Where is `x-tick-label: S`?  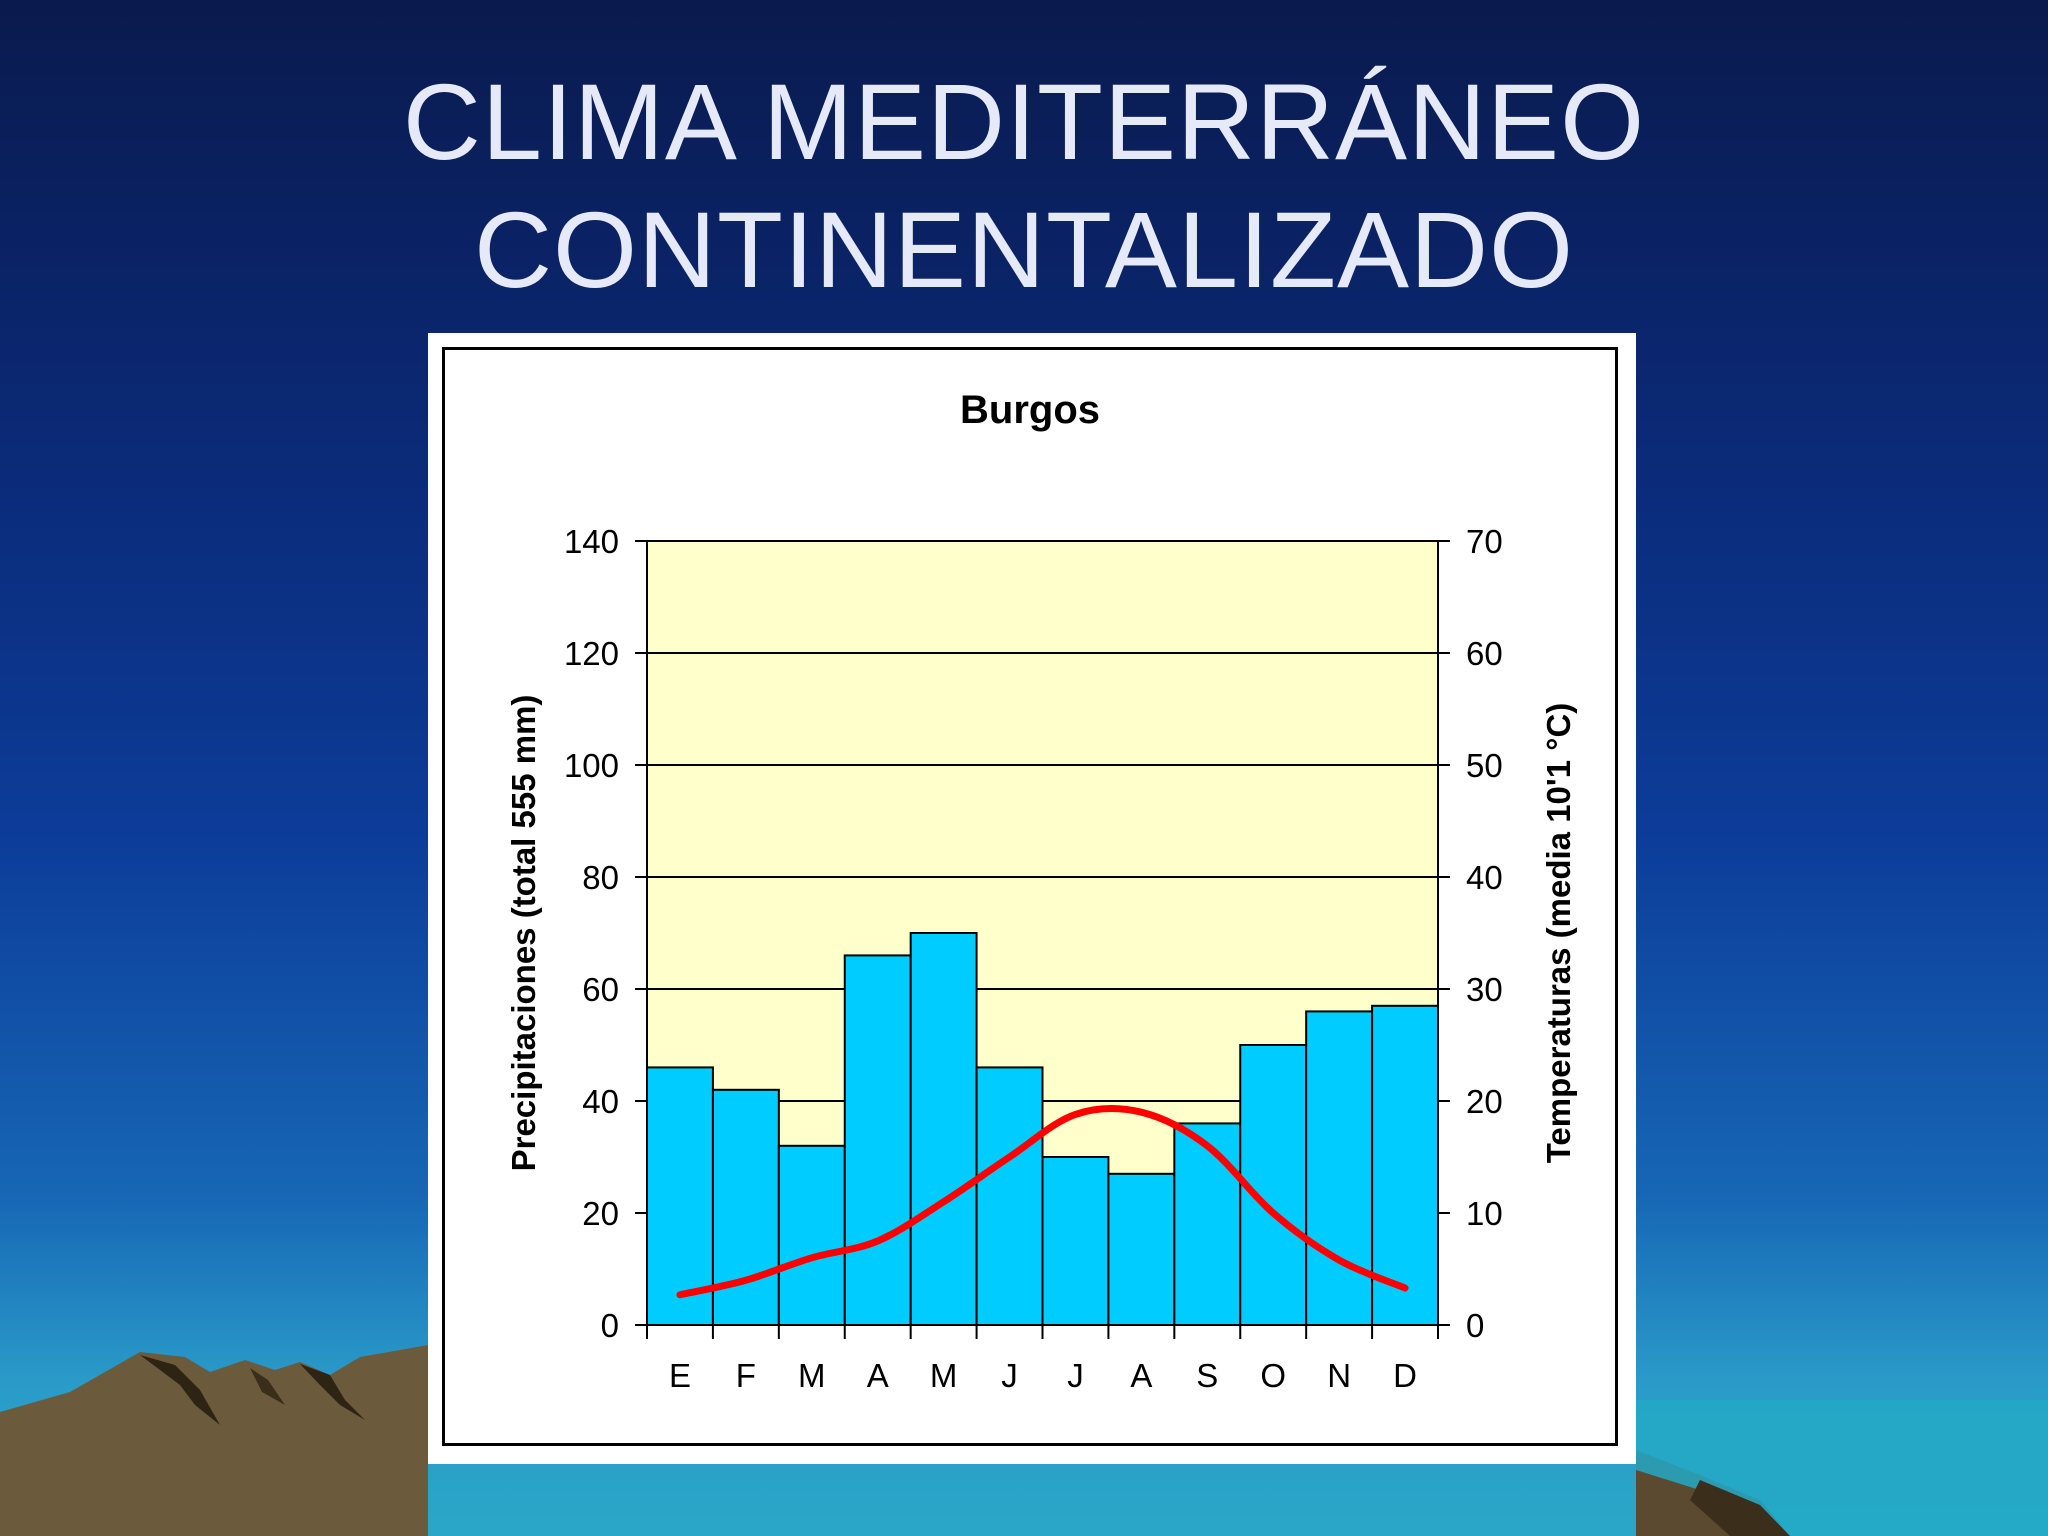
x-tick-label: S is located at coordinates (1207, 1375).